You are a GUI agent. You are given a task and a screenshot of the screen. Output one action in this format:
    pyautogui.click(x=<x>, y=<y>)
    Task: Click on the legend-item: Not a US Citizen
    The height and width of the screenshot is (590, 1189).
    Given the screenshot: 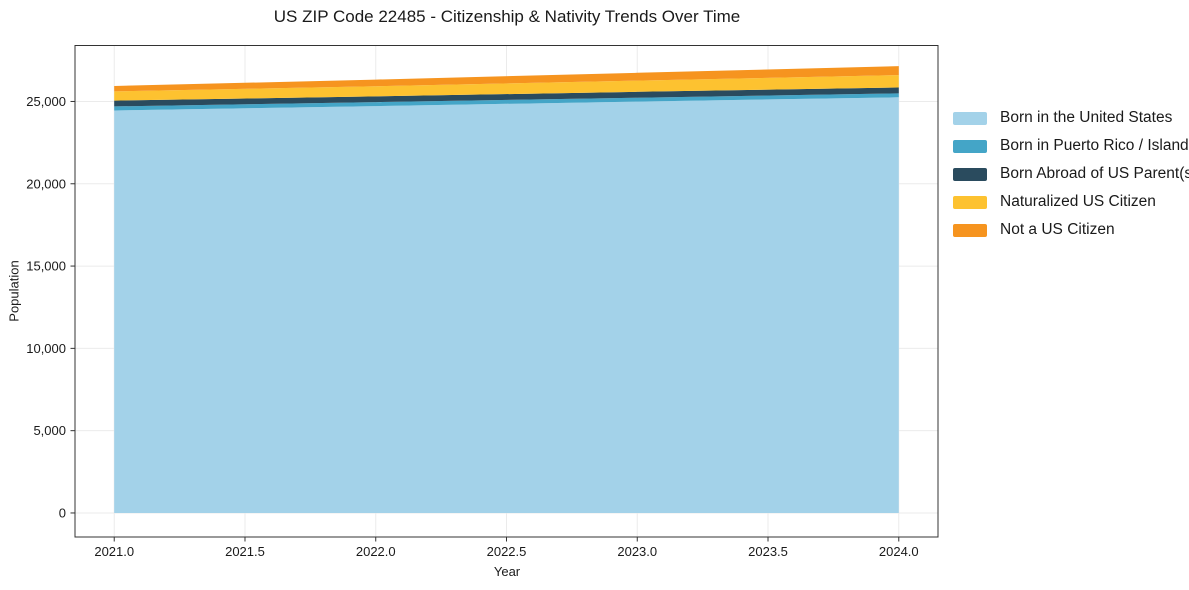 What is the action you would take?
    pyautogui.click(x=1071, y=230)
    